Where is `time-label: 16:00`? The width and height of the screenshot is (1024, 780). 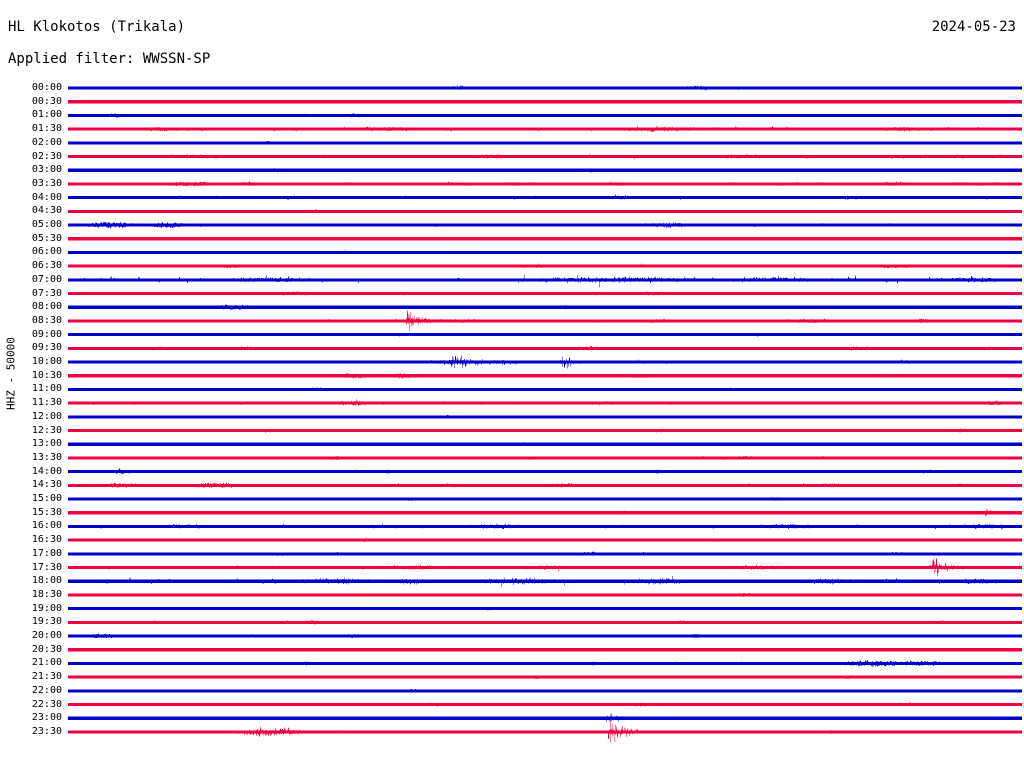 time-label: 16:00 is located at coordinates (46, 526).